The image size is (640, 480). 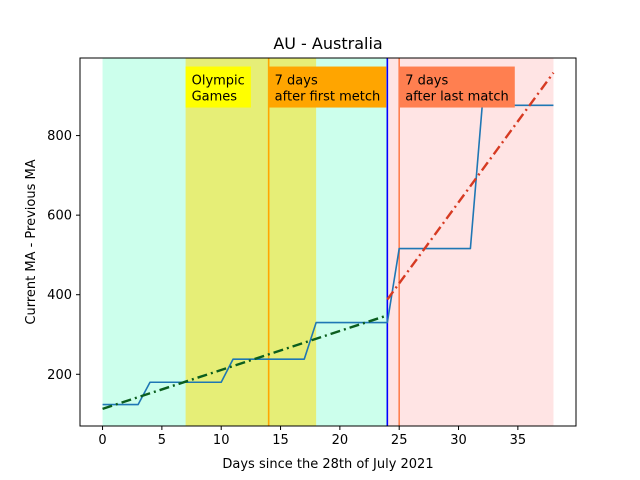 What do you see at coordinates (340, 440) in the screenshot?
I see `x-tick-label: 20` at bounding box center [340, 440].